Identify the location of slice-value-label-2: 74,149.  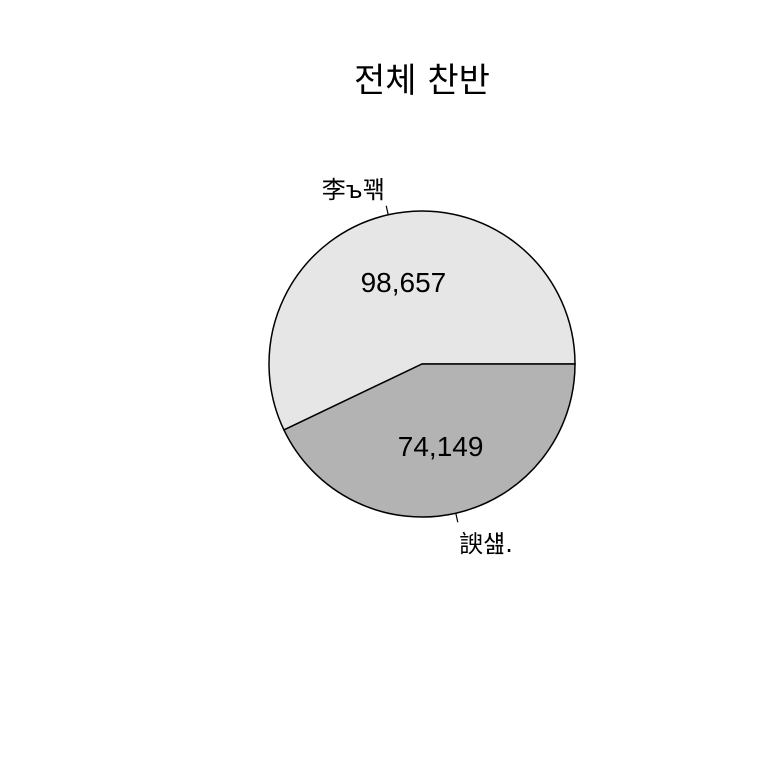
(441, 446).